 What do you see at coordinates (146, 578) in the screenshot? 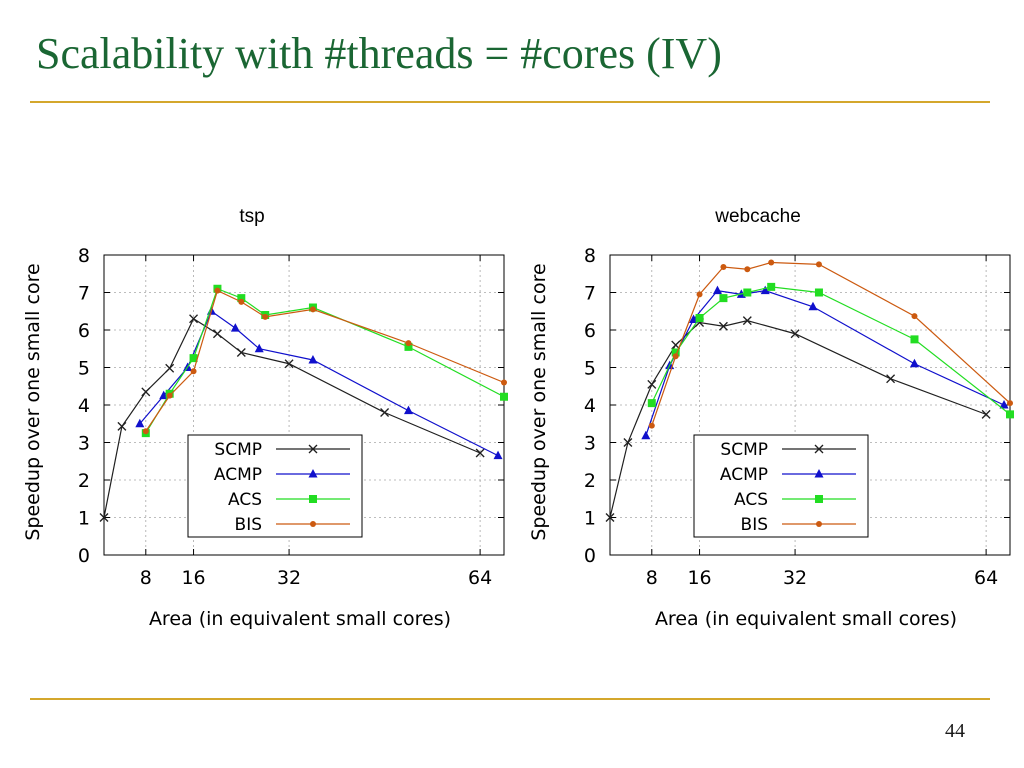
I see `x-tick-label: 8` at bounding box center [146, 578].